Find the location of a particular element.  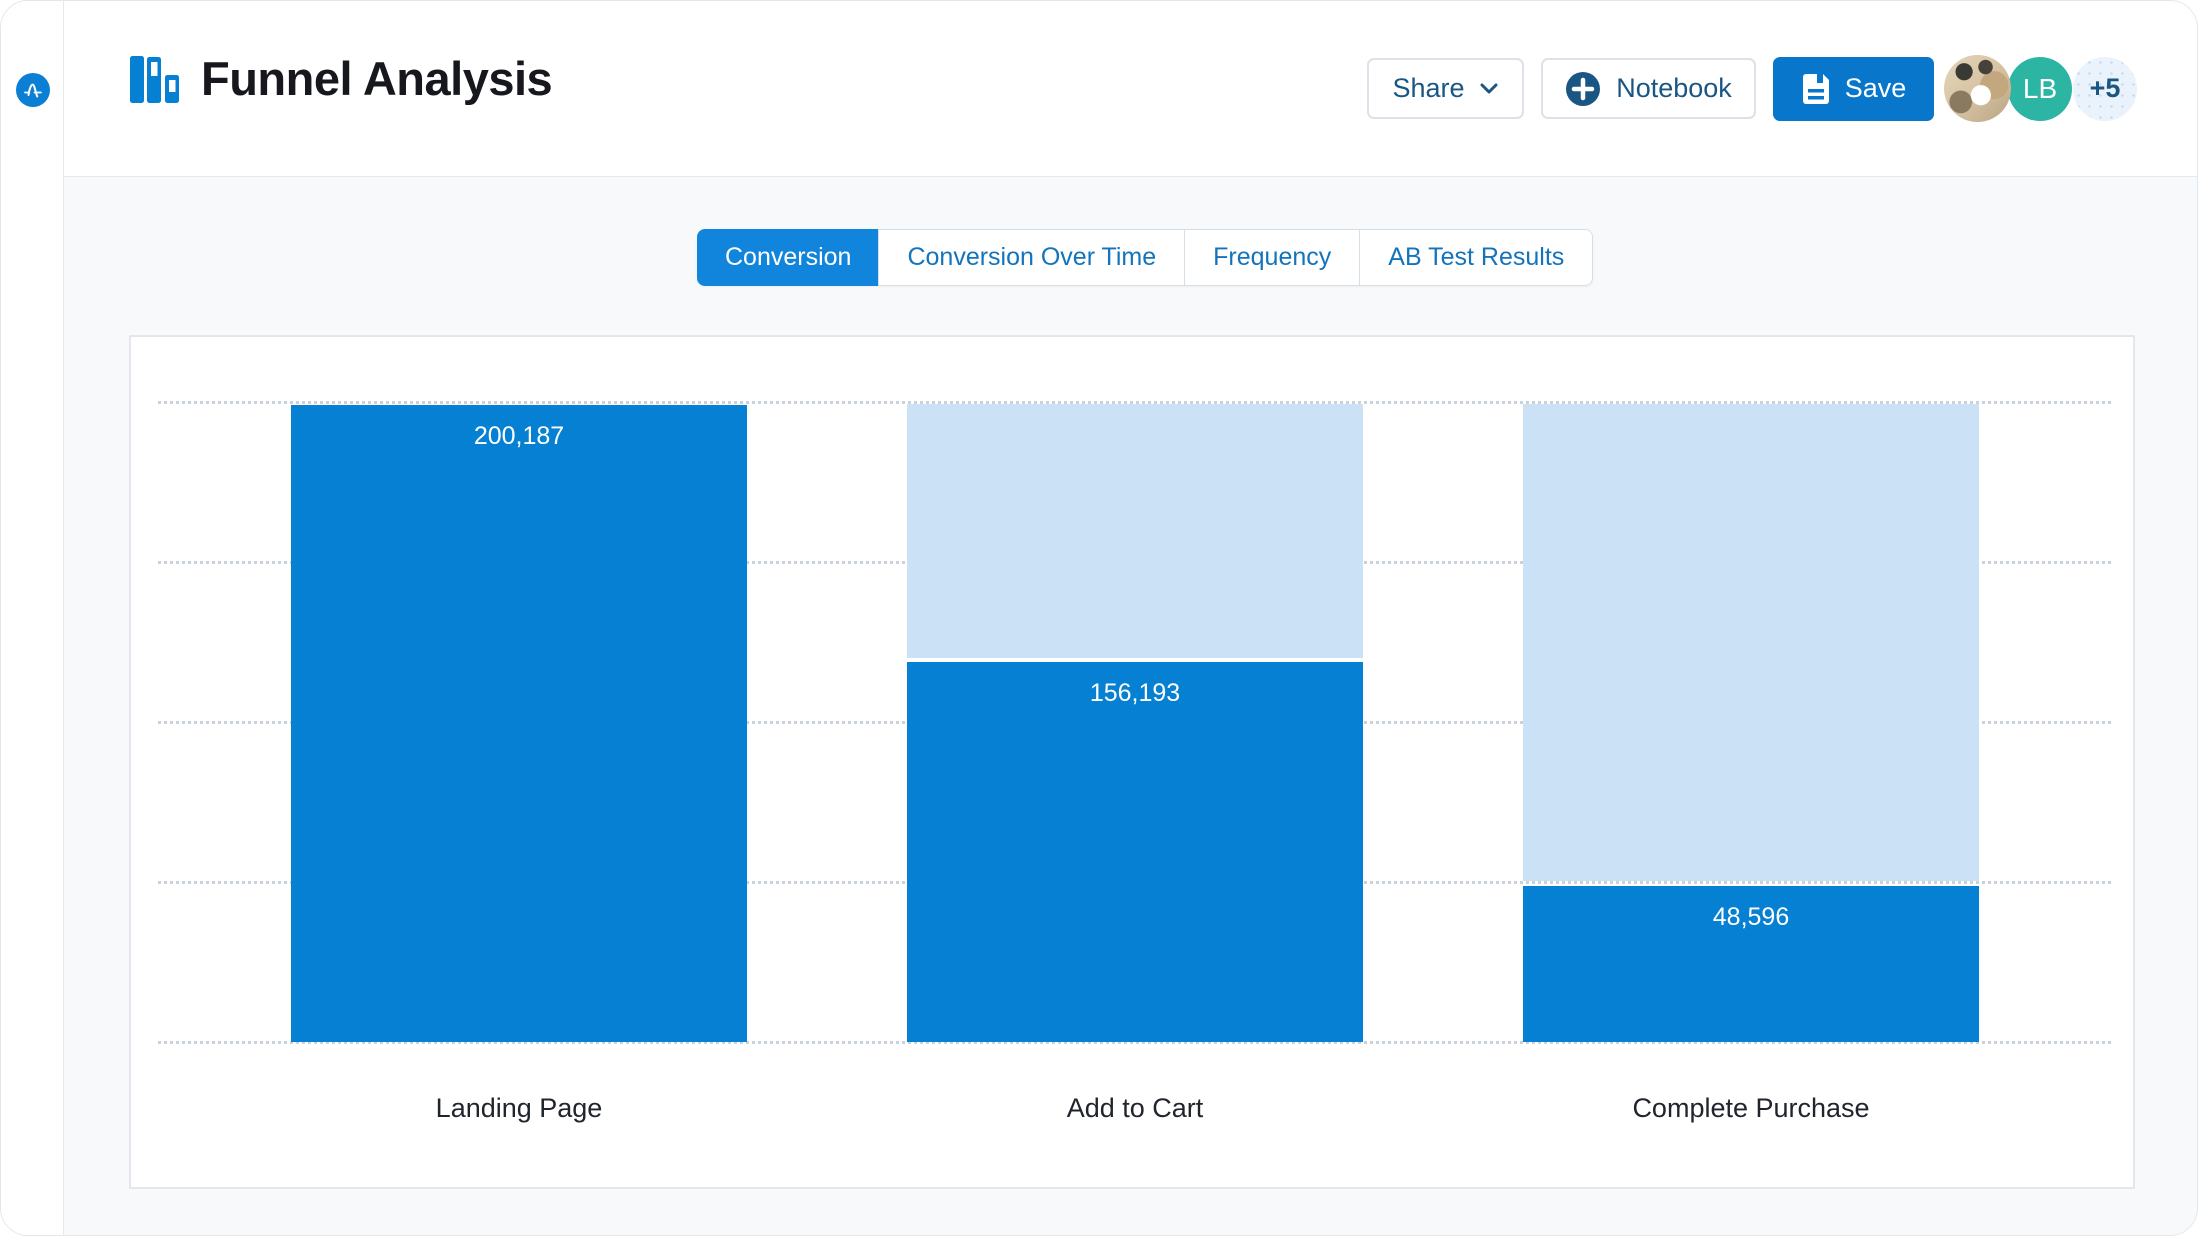

save-button: Save is located at coordinates (1853, 88).